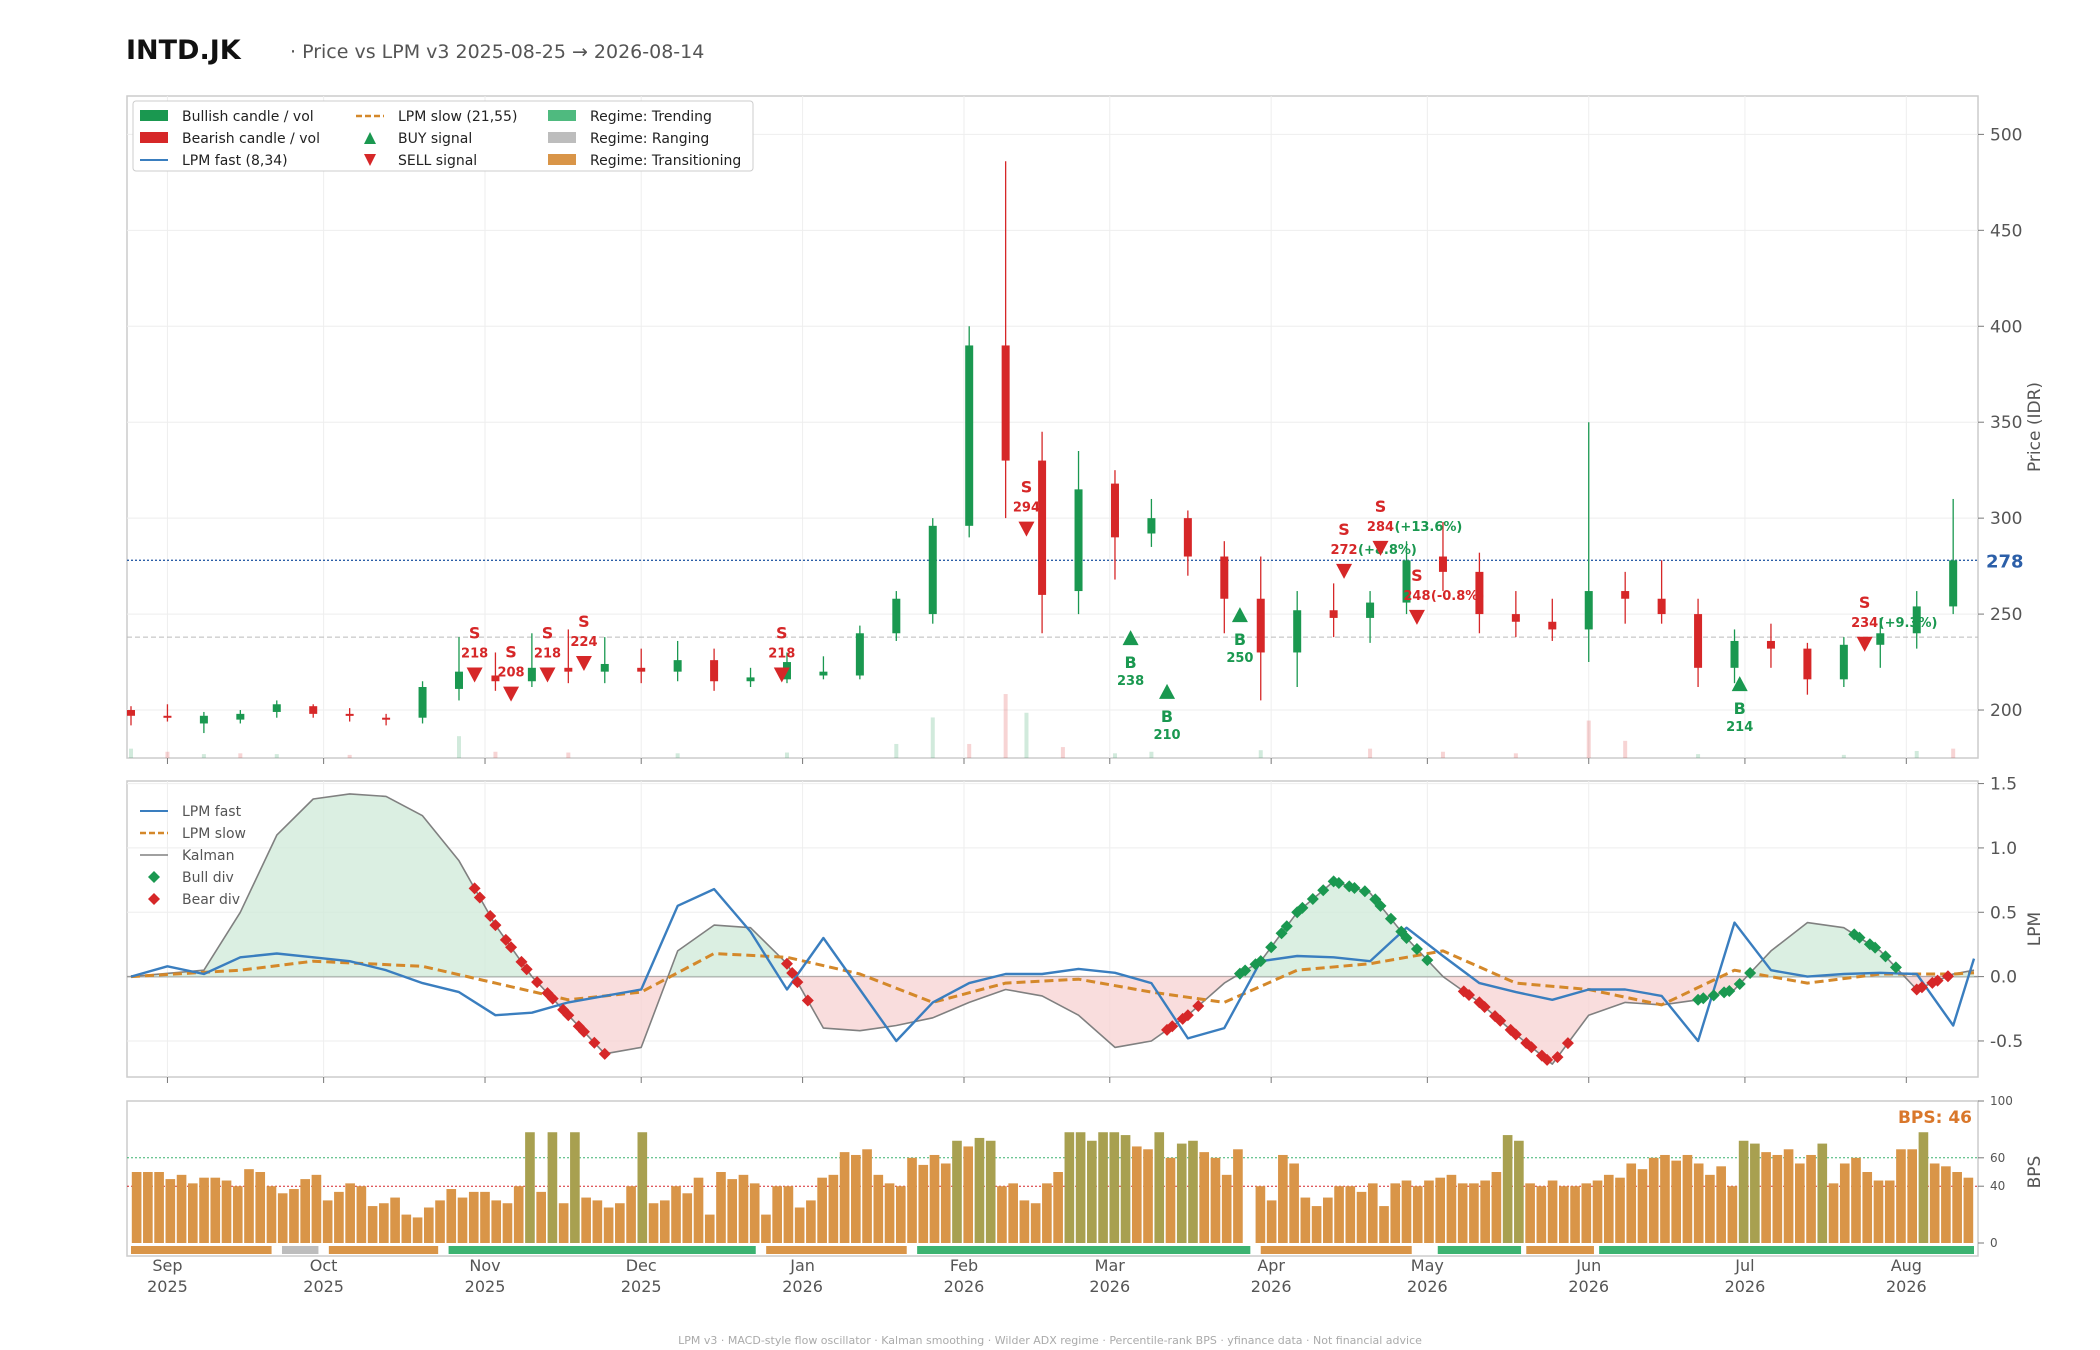 This screenshot has height=1350, width=2100. Describe the element at coordinates (1864, 623) in the screenshot. I see `sell-price-label: 234` at that location.